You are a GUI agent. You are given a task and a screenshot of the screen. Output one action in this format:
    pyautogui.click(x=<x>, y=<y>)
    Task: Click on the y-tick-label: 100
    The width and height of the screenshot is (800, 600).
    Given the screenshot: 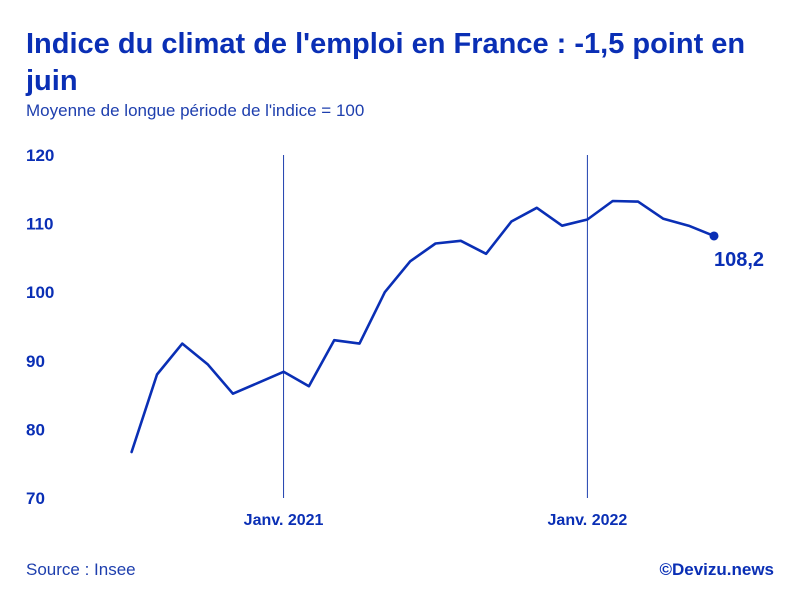 What is the action you would take?
    pyautogui.click(x=40, y=292)
    